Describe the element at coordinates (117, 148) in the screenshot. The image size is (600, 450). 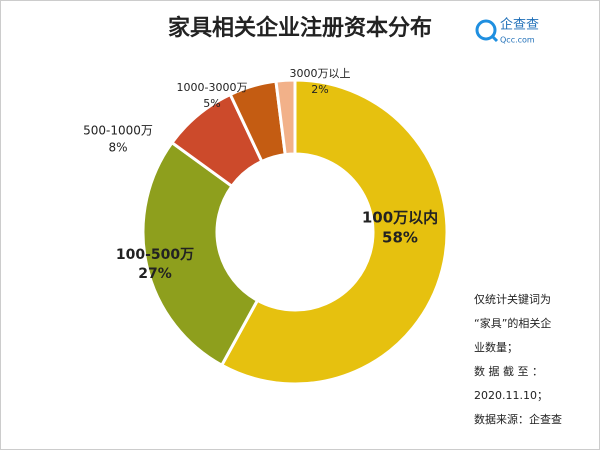
I see `value-label: 8%` at that location.